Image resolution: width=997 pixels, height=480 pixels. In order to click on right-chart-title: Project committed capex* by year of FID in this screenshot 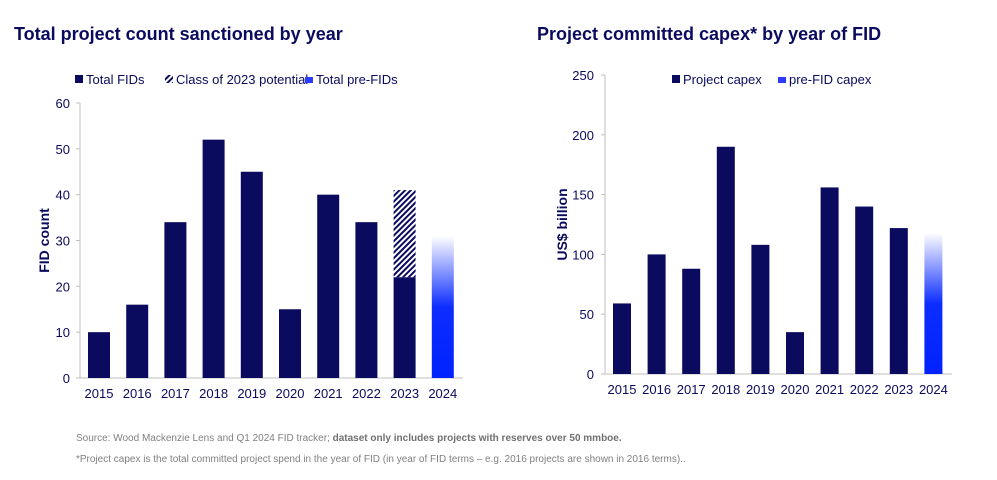, I will do `click(709, 34)`.